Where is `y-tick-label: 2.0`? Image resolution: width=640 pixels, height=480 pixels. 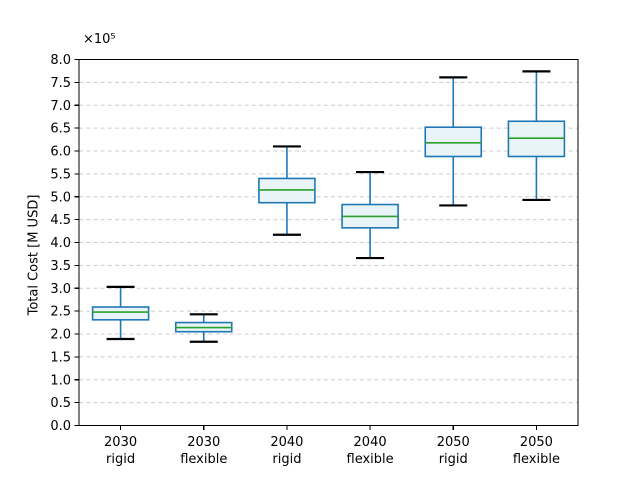 y-tick-label: 2.0 is located at coordinates (60, 335).